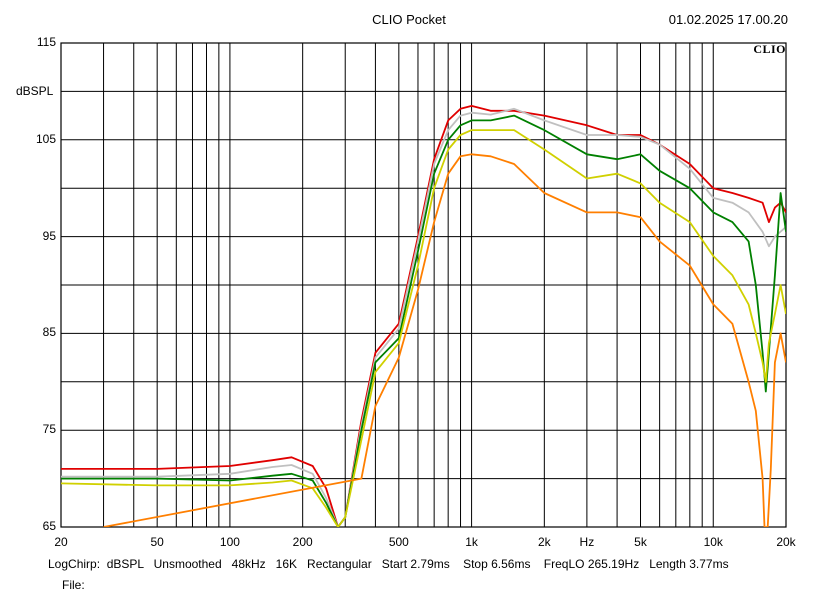 The height and width of the screenshot is (614, 818). Describe the element at coordinates (713, 542) in the screenshot. I see `x-tick-label: 10k` at that location.